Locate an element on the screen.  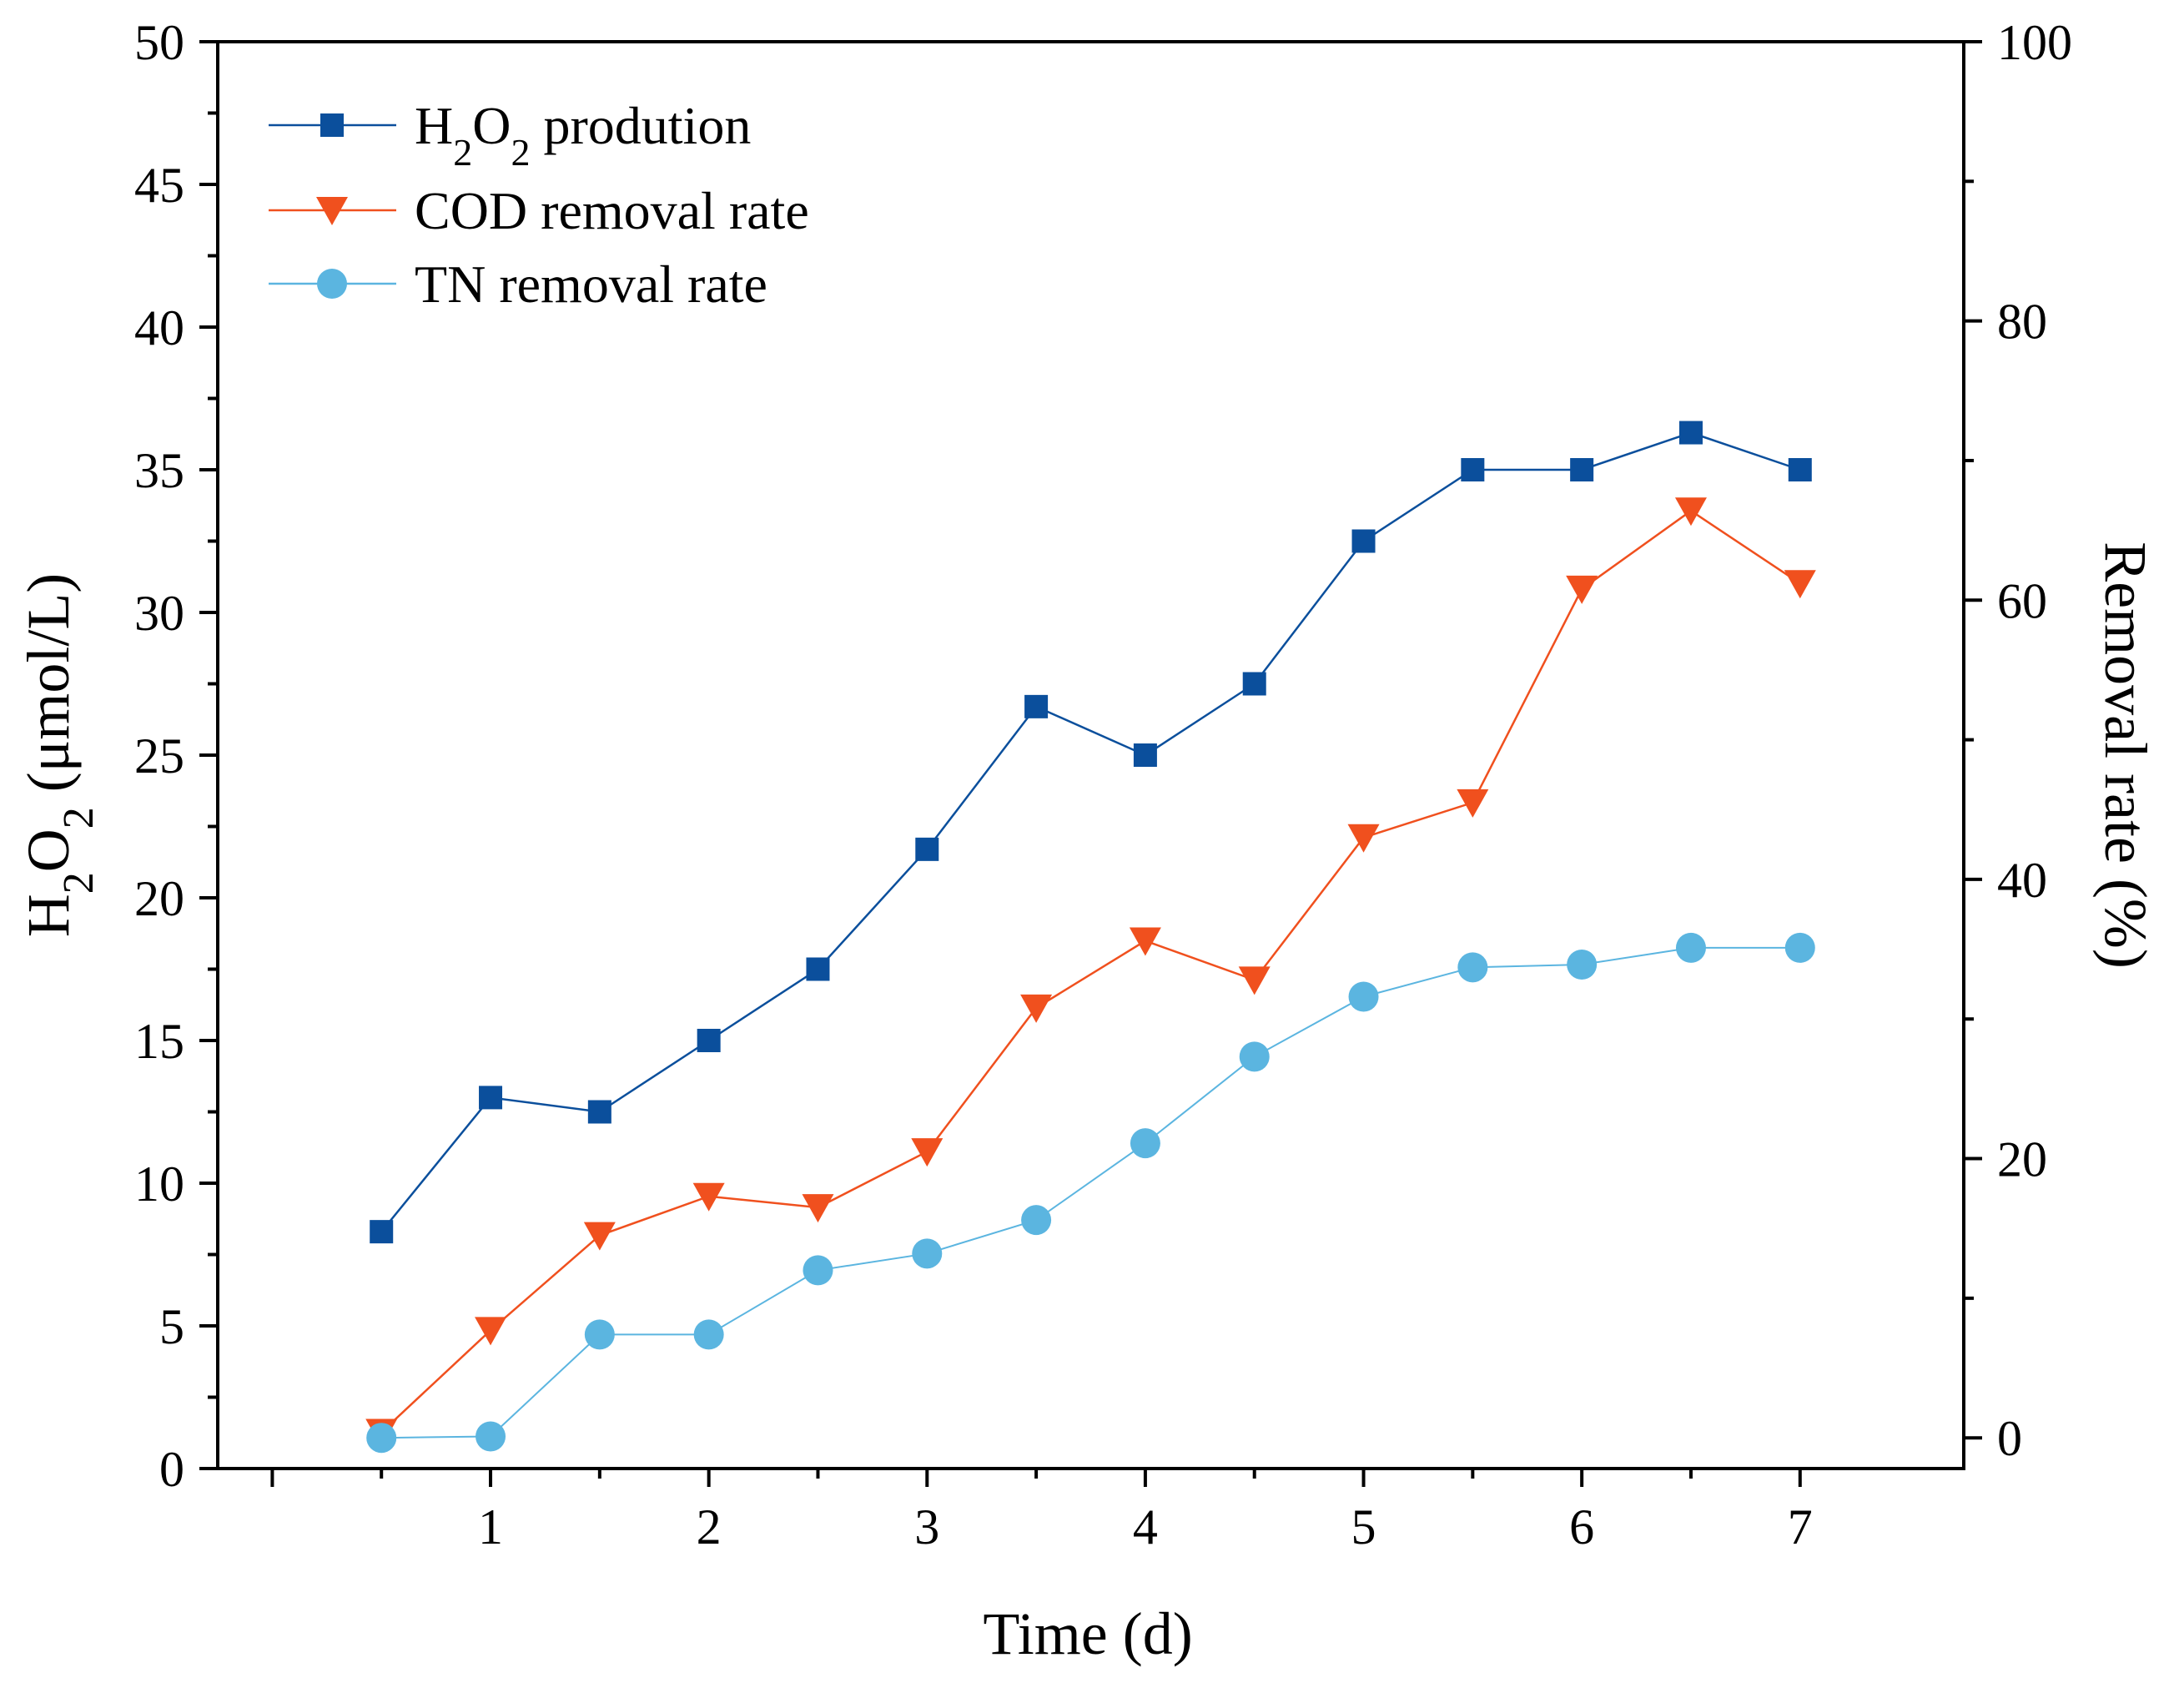
left-tick-label: 0 is located at coordinates (171, 1470).